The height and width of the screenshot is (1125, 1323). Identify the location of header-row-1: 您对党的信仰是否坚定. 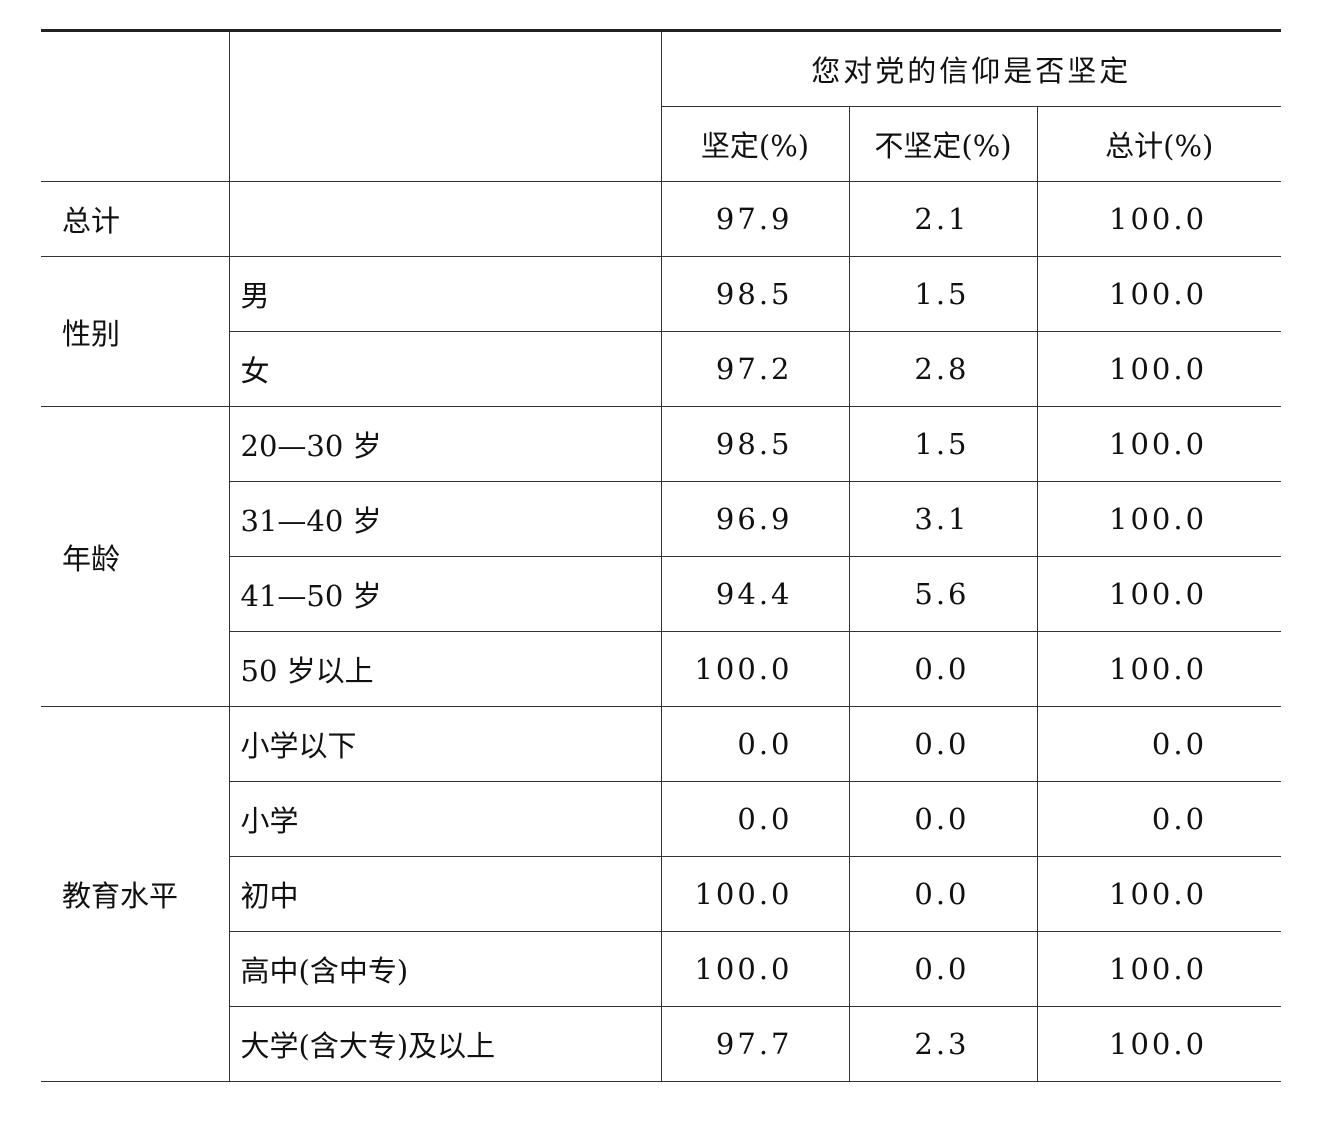
(661, 105).